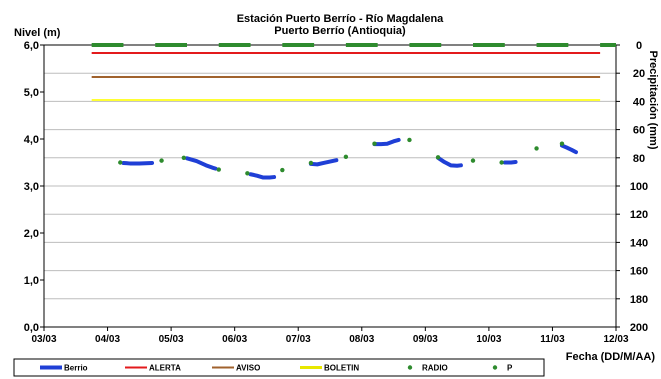  Describe the element at coordinates (276, 368) in the screenshot. I see `legend: Berrio ALERTA AVISO BOLETIN RADIO P` at that location.